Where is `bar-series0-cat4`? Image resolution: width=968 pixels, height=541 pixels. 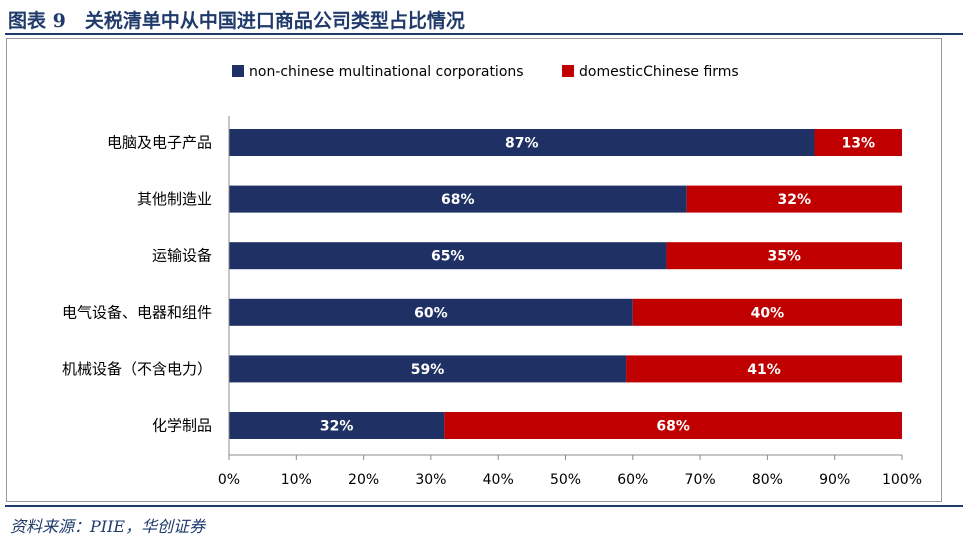
bar-series0-cat4 is located at coordinates (428, 369).